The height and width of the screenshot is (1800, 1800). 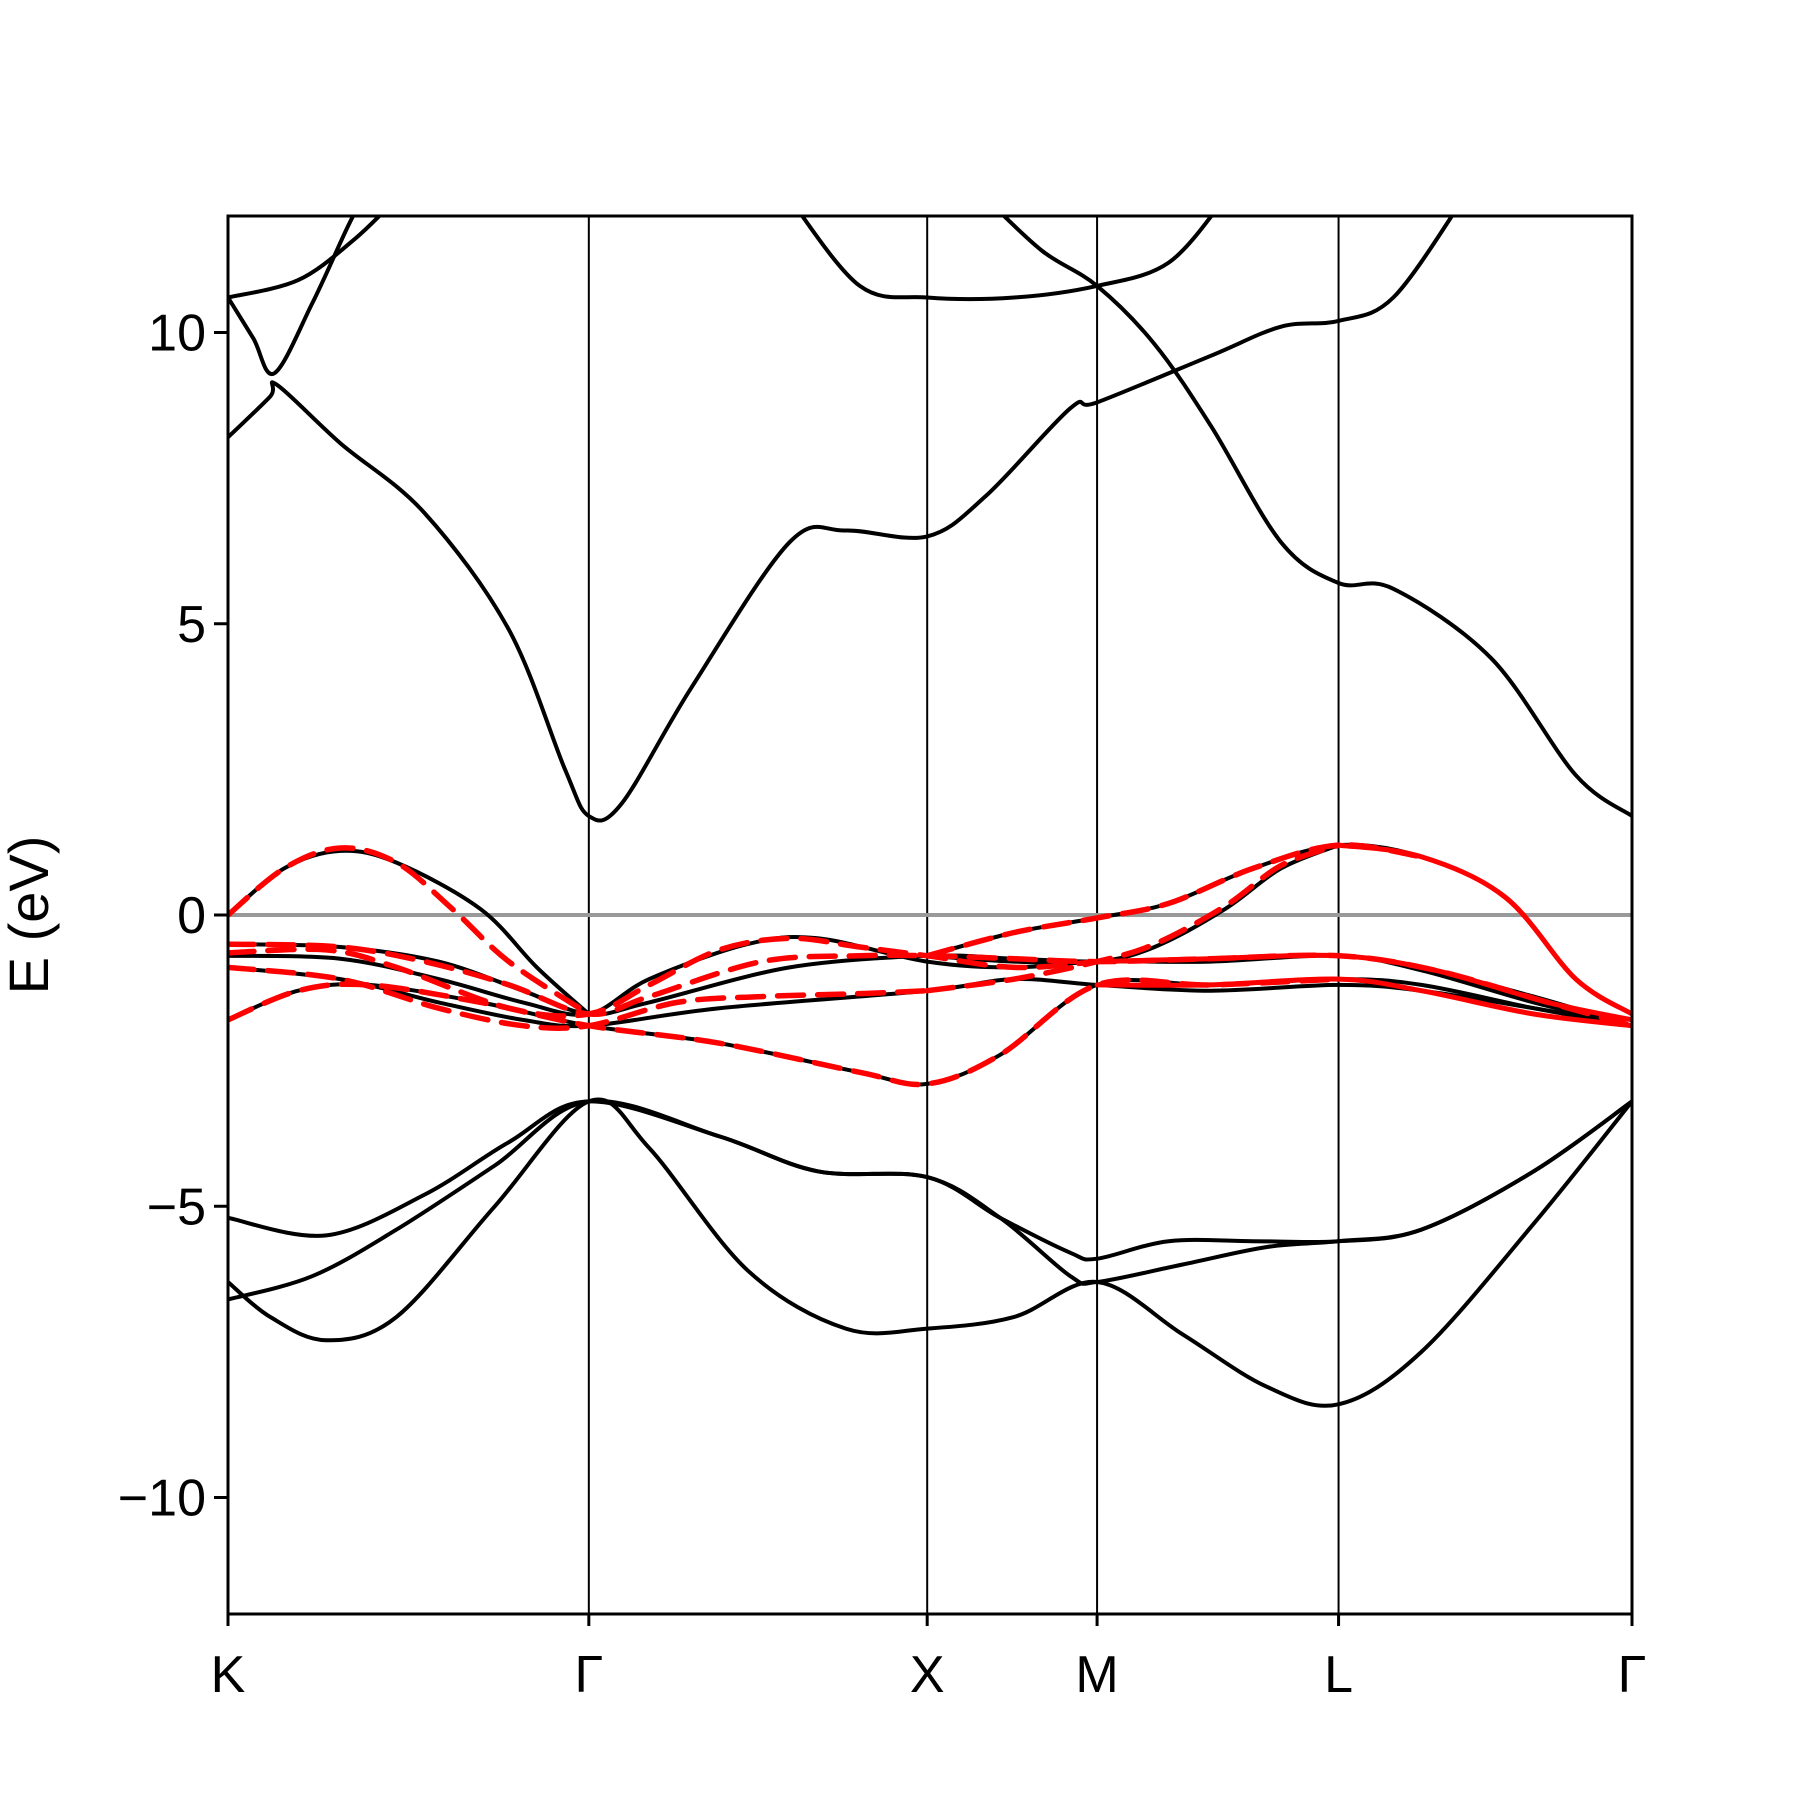 What do you see at coordinates (176, 1207) in the screenshot?
I see `y-tick-label: −5` at bounding box center [176, 1207].